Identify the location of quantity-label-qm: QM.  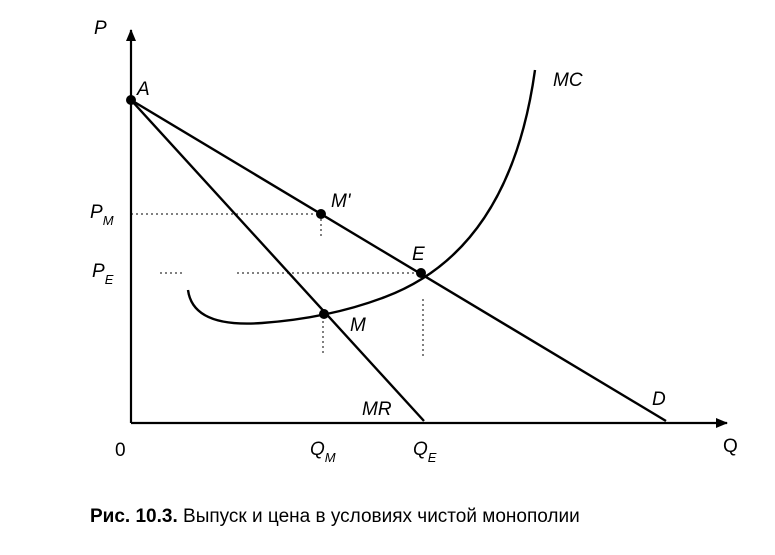
(323, 452).